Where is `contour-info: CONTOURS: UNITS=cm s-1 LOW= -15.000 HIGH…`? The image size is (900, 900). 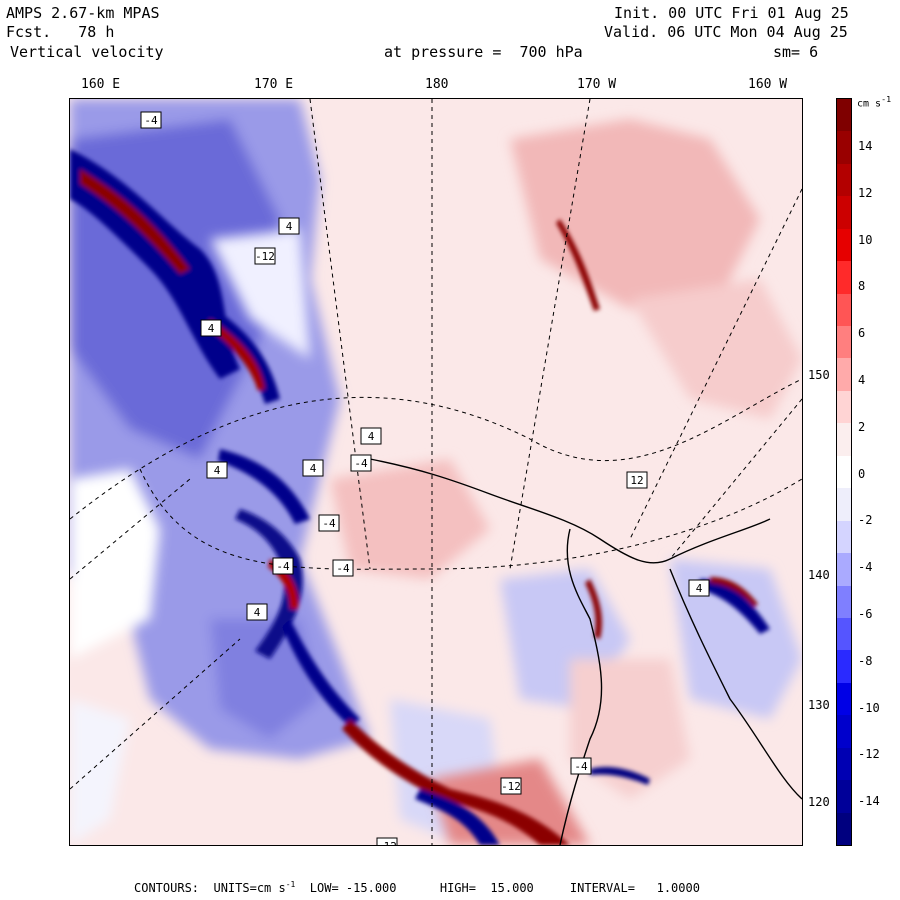
contour-info: CONTOURS: UNITS=cm s-1 LOW= -15.000 HIGH… is located at coordinates (417, 887).